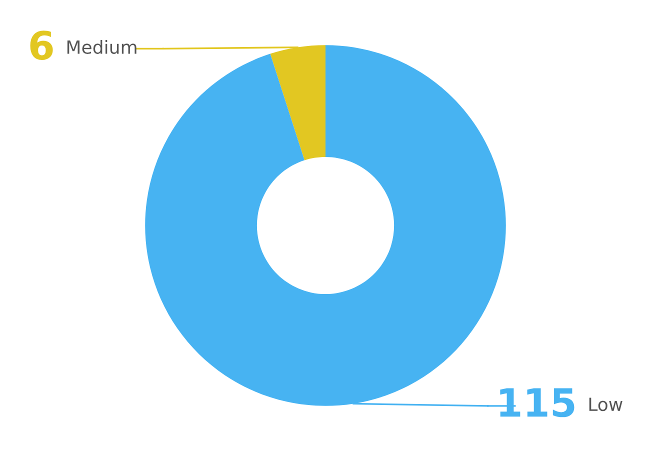 The image size is (651, 451). What do you see at coordinates (101, 47) in the screenshot?
I see `legend-label: Medium` at bounding box center [101, 47].